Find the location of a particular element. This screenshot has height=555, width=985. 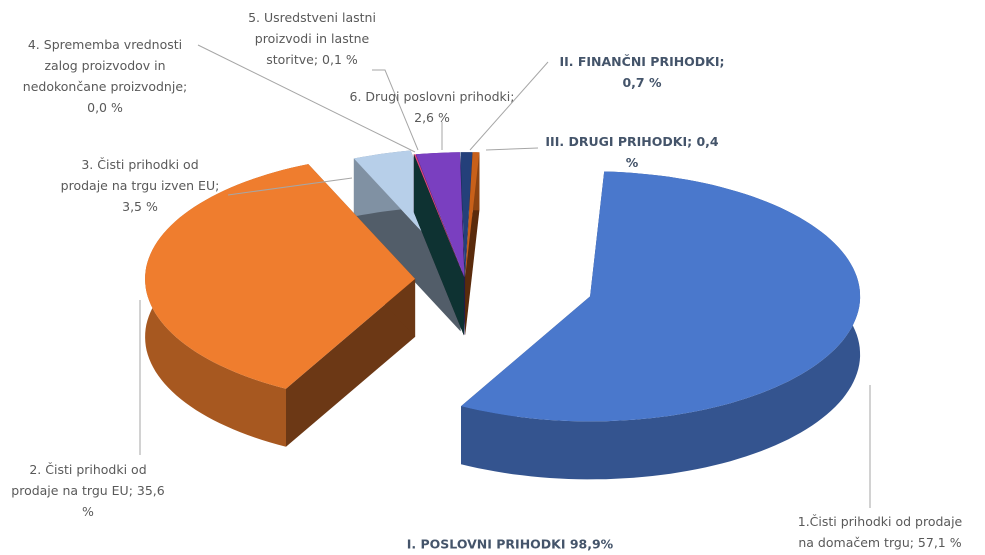

label-line: 3. Čisti prihodki od is located at coordinates (139, 164).